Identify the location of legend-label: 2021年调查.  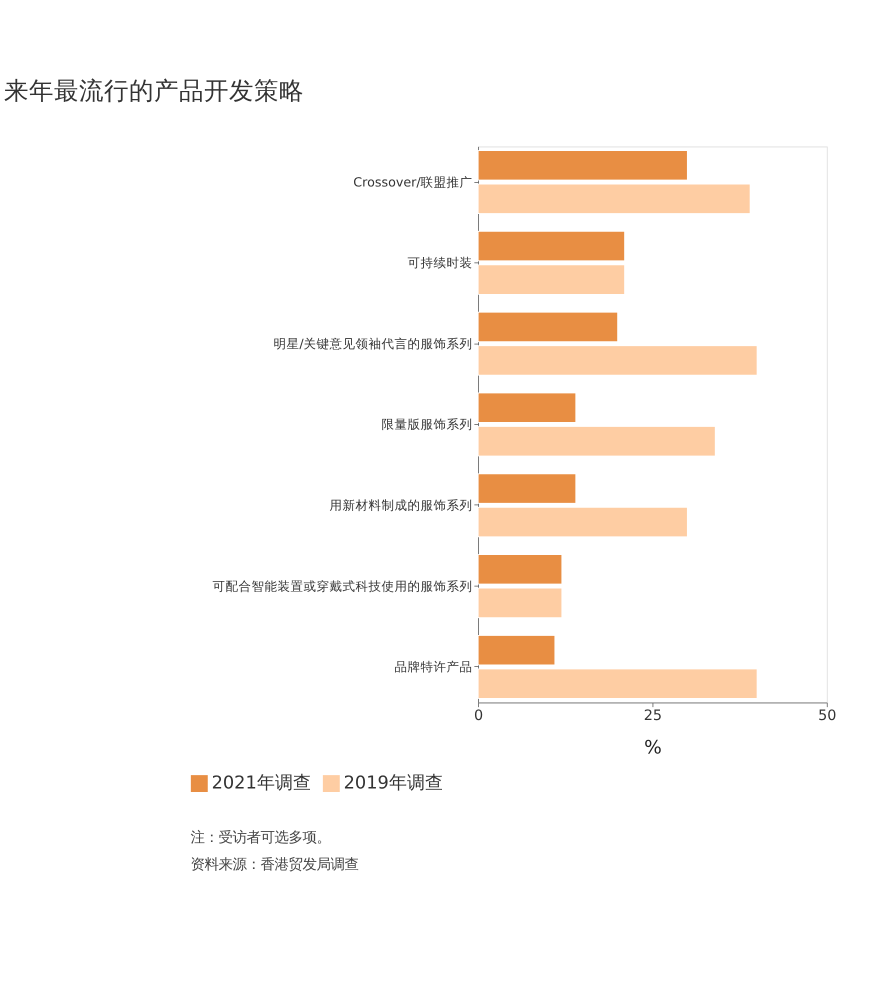
(261, 784).